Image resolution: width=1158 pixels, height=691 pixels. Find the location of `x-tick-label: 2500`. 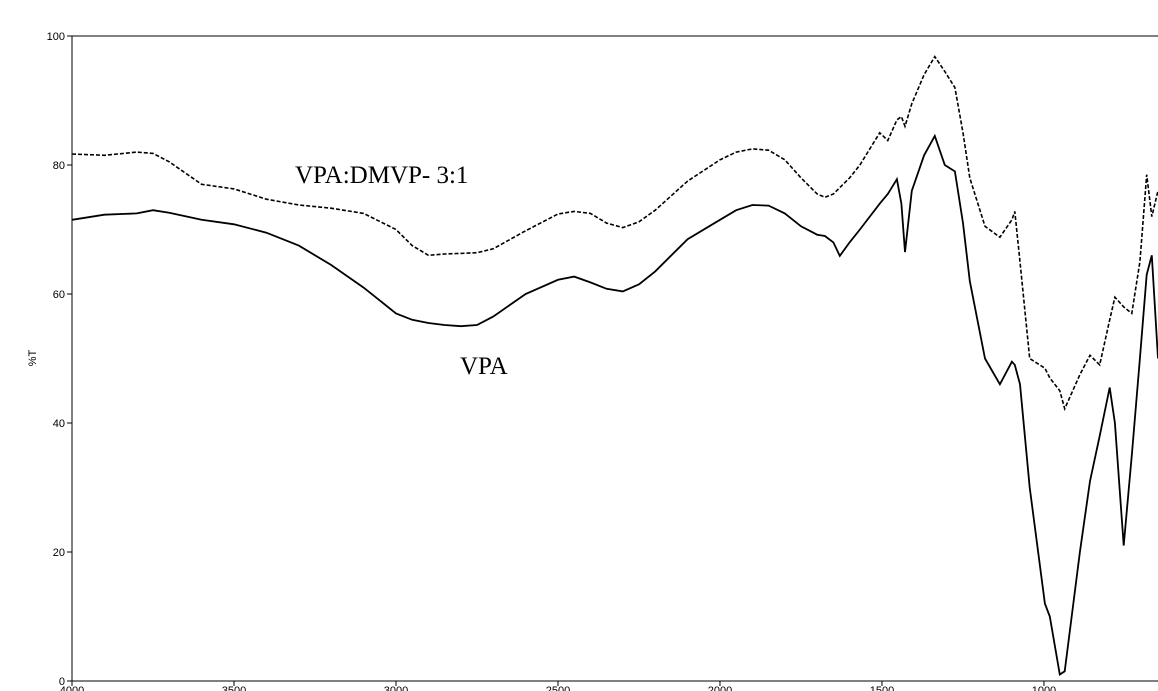

x-tick-label: 2500 is located at coordinates (558, 688).